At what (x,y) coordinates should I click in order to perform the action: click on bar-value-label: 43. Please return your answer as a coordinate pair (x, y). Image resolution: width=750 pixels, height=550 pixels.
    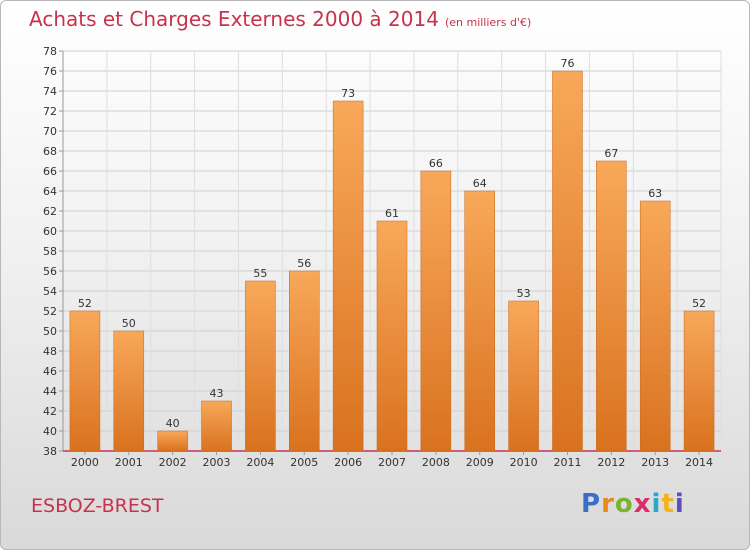
    Looking at the image, I should click on (217, 393).